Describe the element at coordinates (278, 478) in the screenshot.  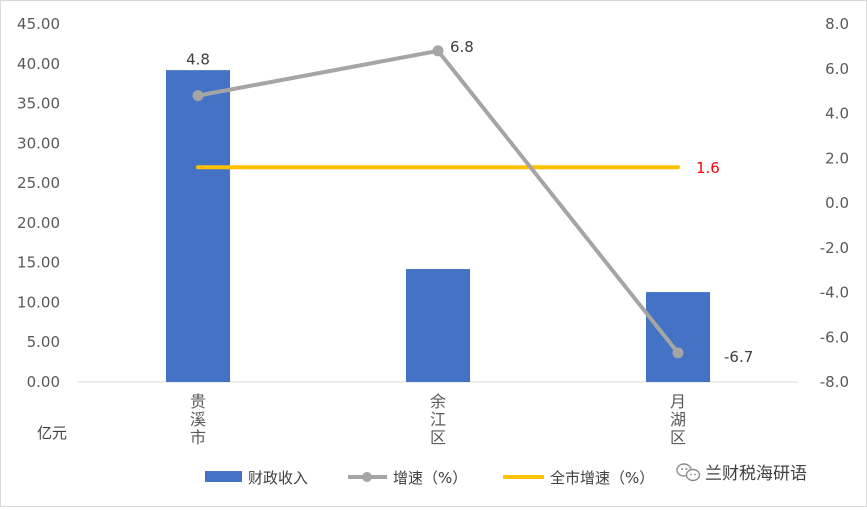
I see `legend-label: 财政收入` at that location.